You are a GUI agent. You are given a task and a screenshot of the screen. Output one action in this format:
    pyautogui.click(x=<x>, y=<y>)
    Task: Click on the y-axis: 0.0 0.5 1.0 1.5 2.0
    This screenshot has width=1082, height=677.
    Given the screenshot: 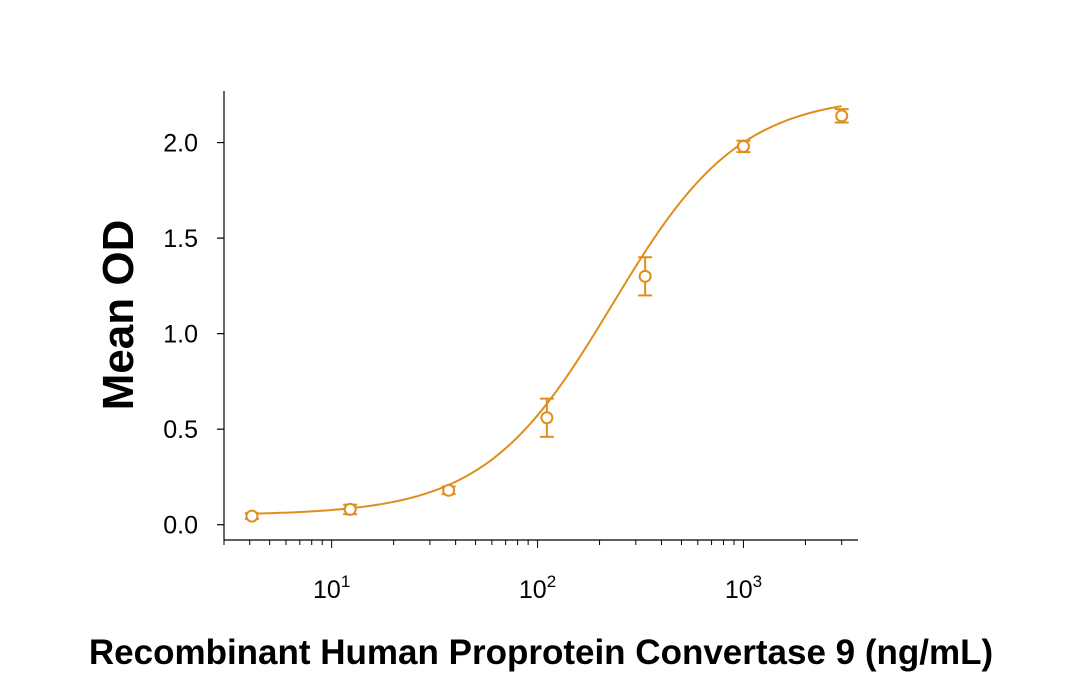 What is the action you would take?
    pyautogui.click(x=194, y=315)
    